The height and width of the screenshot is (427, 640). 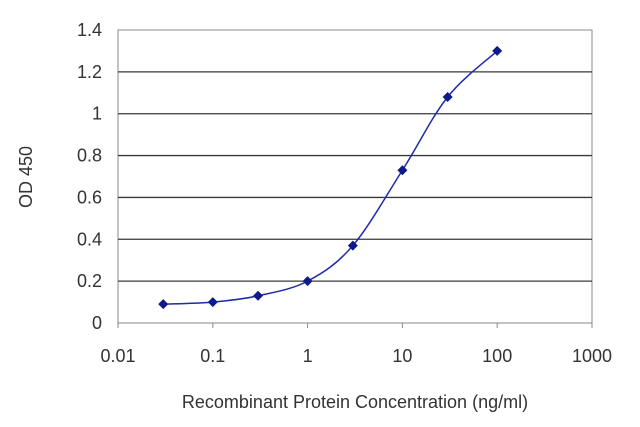 What do you see at coordinates (97, 323) in the screenshot?
I see `y-tick-label: 0` at bounding box center [97, 323].